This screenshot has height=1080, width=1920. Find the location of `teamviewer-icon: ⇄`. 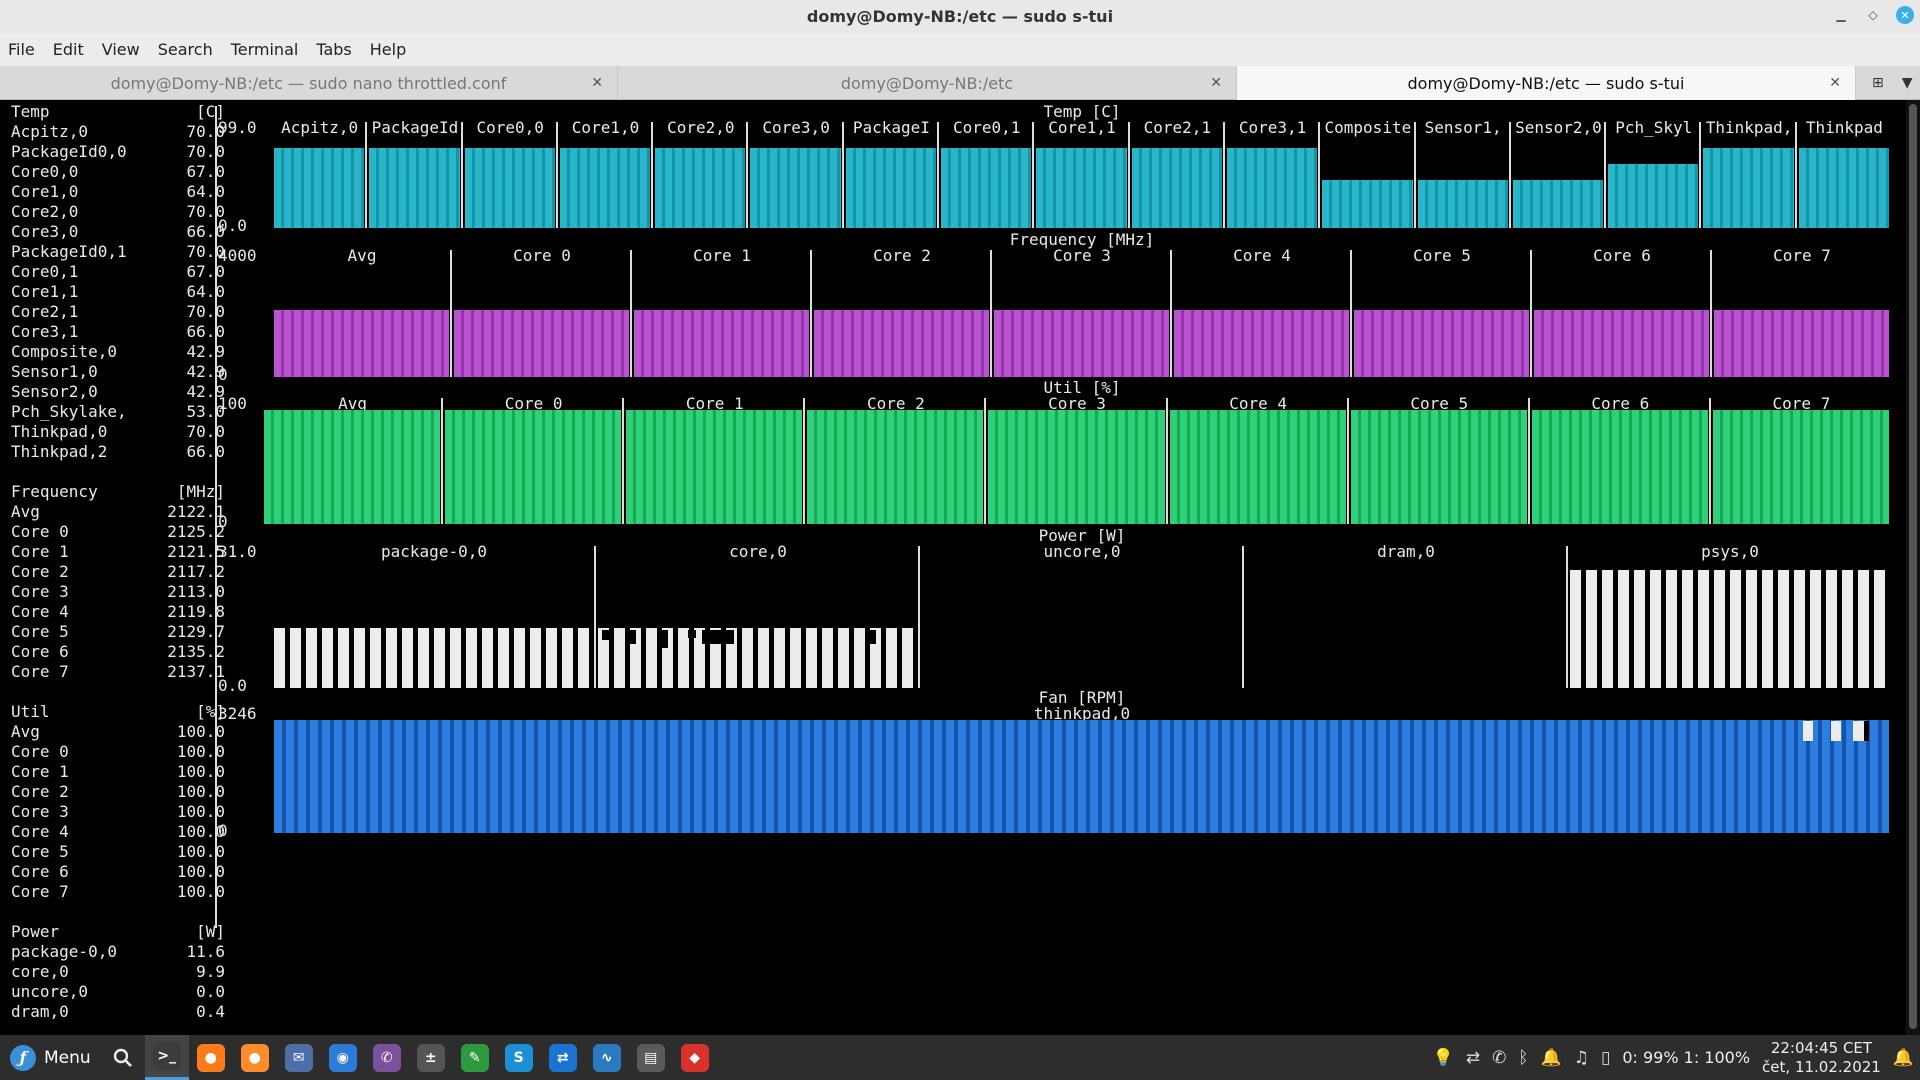

teamviewer-icon: ⇄ is located at coordinates (562, 1057).